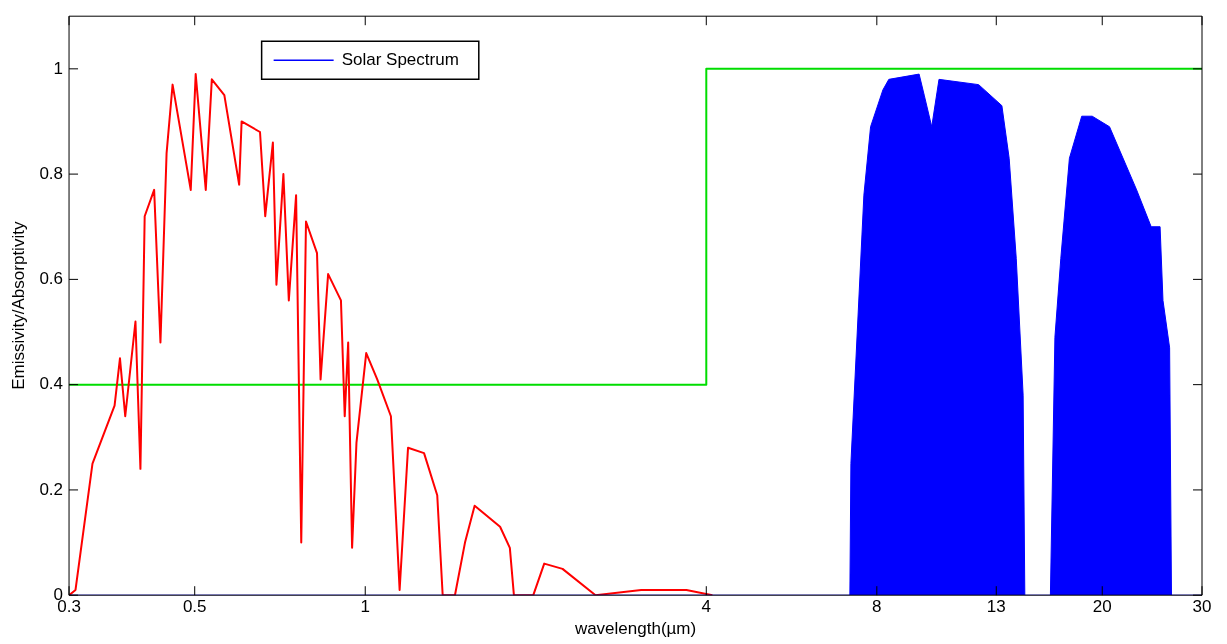 This screenshot has width=1227, height=644. Describe the element at coordinates (1102, 607) in the screenshot. I see `x-tick-label: 20` at that location.